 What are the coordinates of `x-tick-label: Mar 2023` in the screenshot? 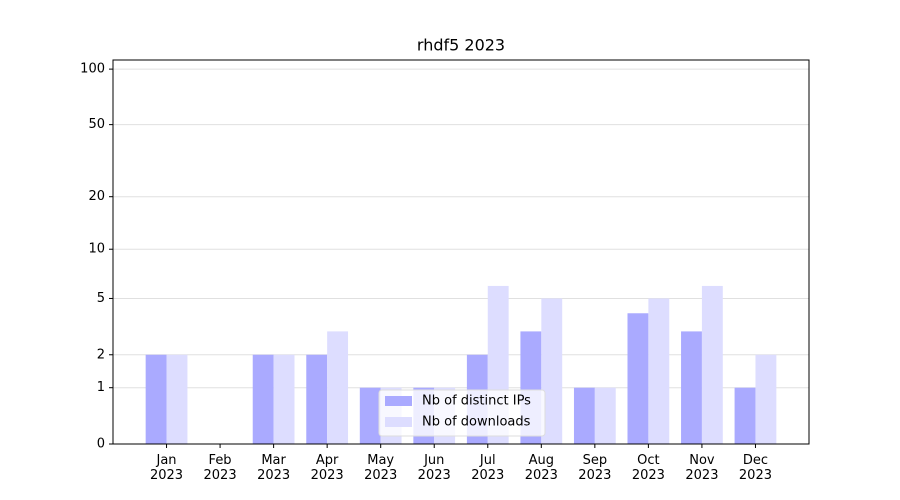 It's located at (274, 468).